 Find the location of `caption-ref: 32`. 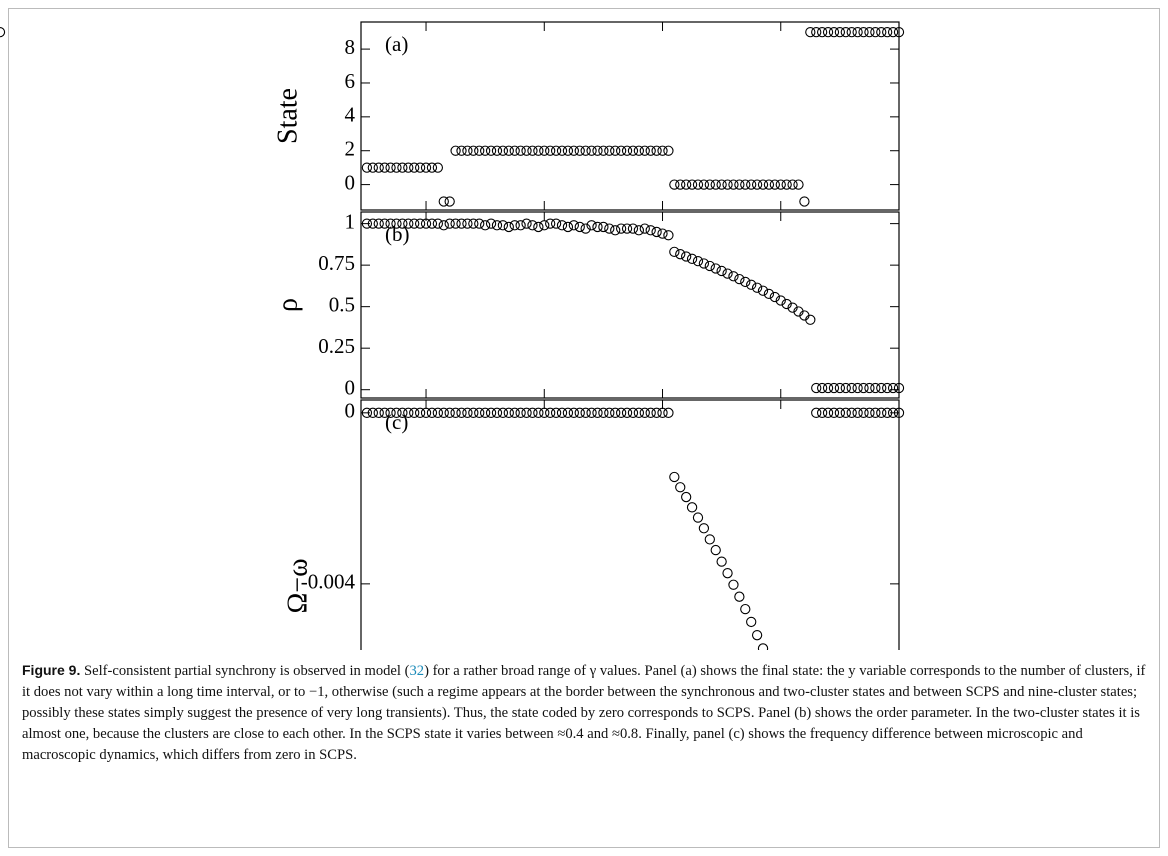

caption-ref: 32 is located at coordinates (417, 671).